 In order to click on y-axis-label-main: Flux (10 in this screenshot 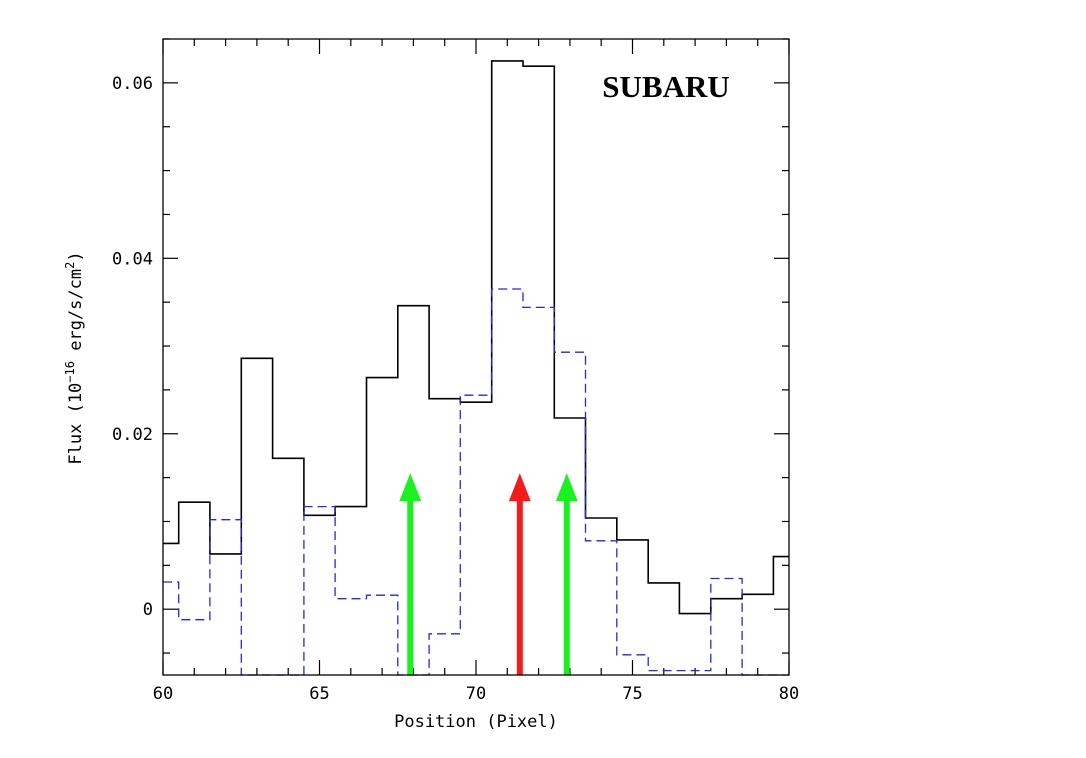, I will do `click(76, 424)`.